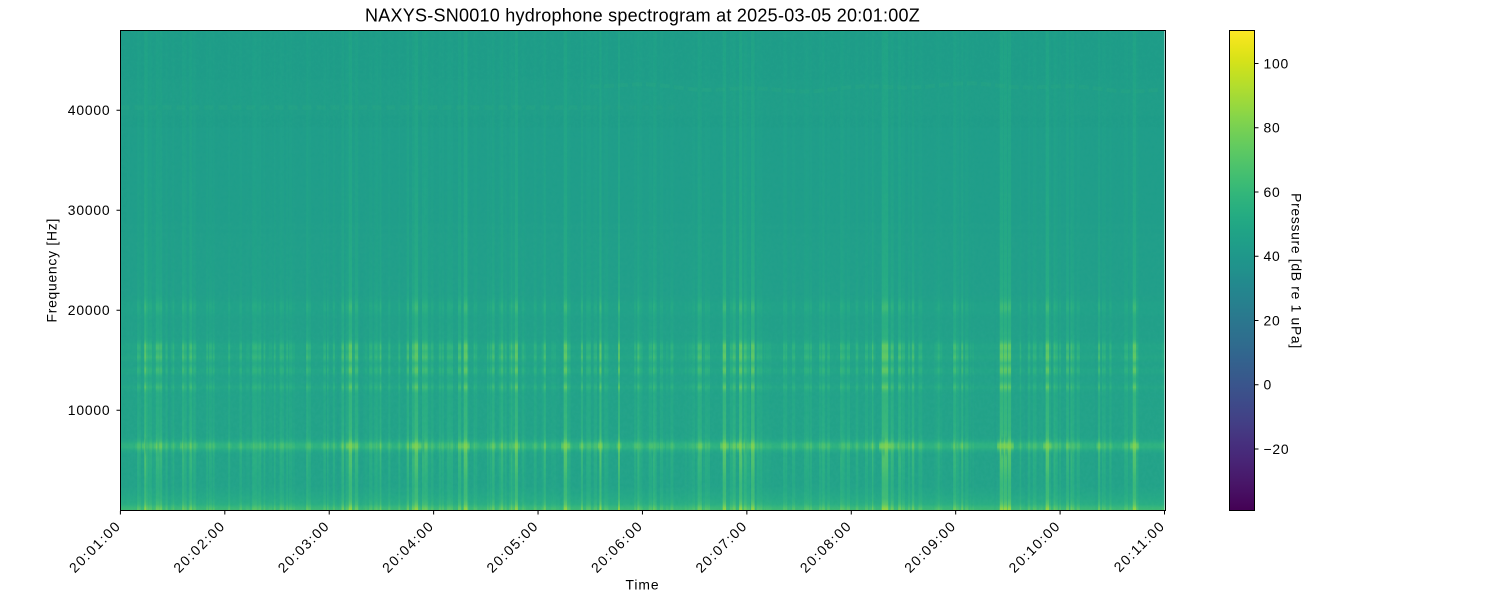 The image size is (1500, 600). Describe the element at coordinates (1297, 271) in the screenshot. I see `svg-text: Pressure [dB re 1 uPa]` at that location.